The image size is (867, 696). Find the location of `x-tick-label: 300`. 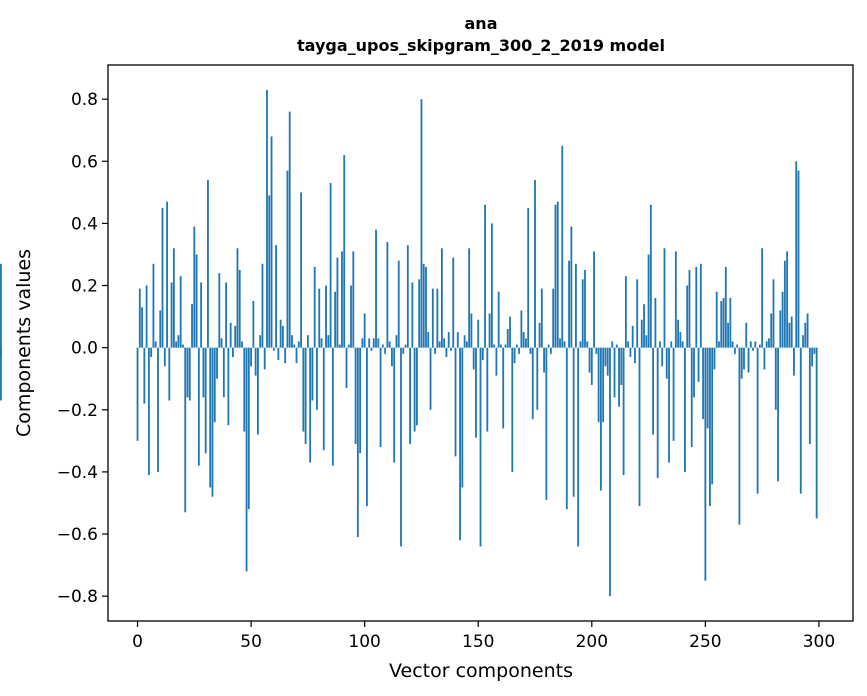

x-tick-label: 300 is located at coordinates (819, 642).